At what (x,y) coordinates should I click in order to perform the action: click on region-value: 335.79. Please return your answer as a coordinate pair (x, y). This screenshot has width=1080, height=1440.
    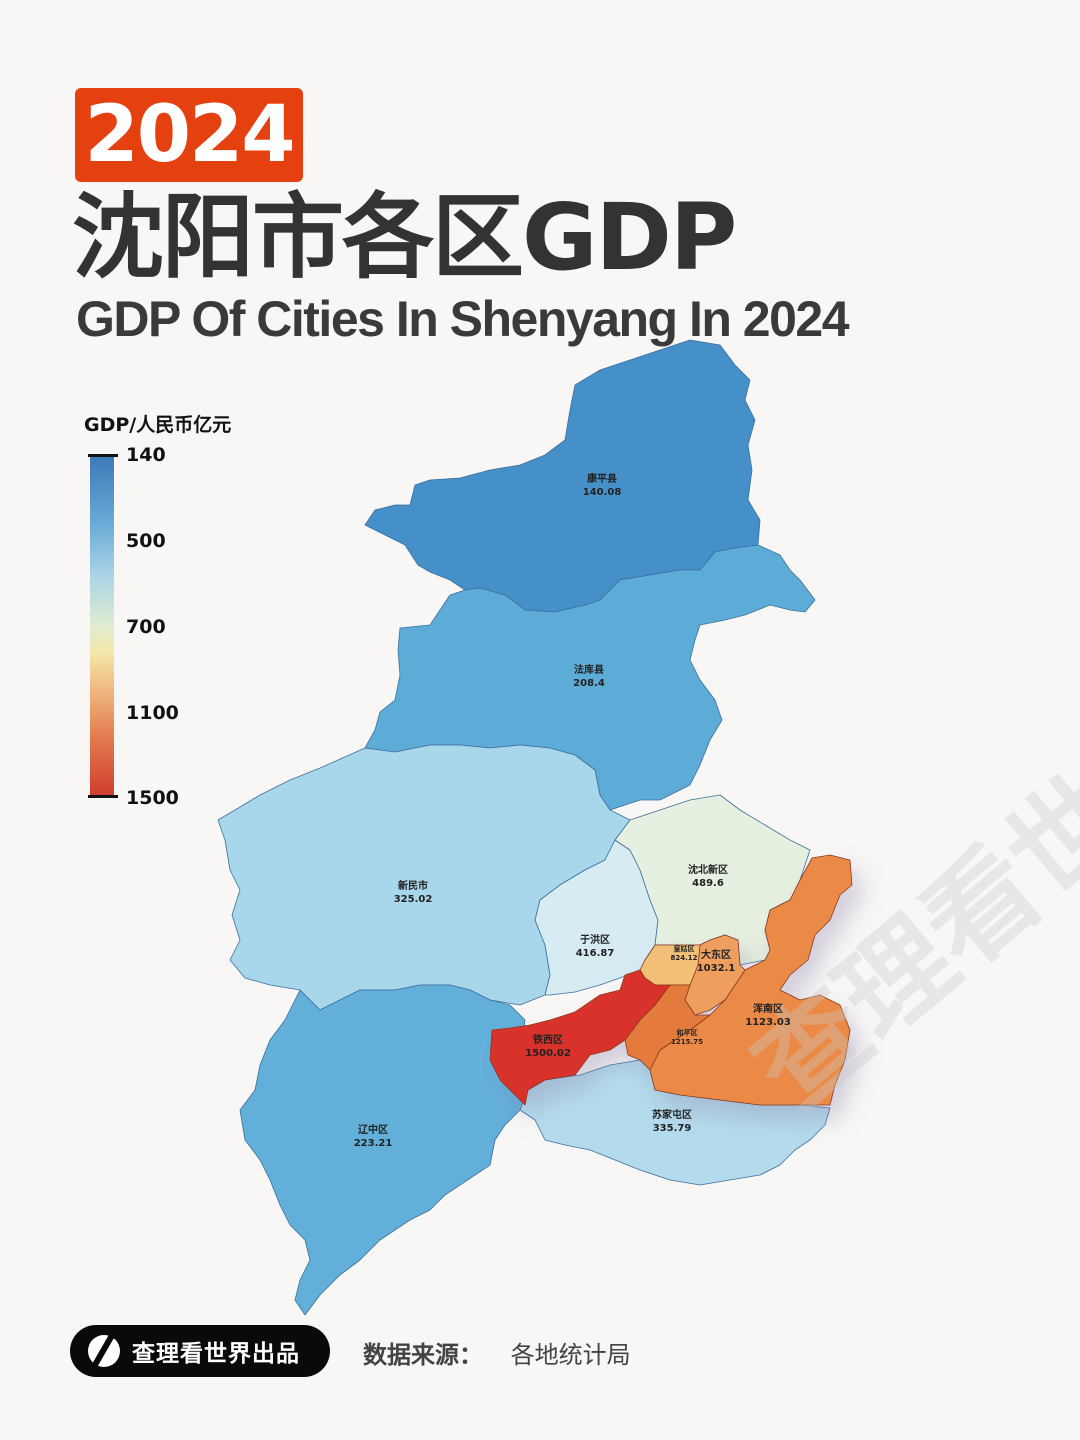
    Looking at the image, I should click on (672, 1128).